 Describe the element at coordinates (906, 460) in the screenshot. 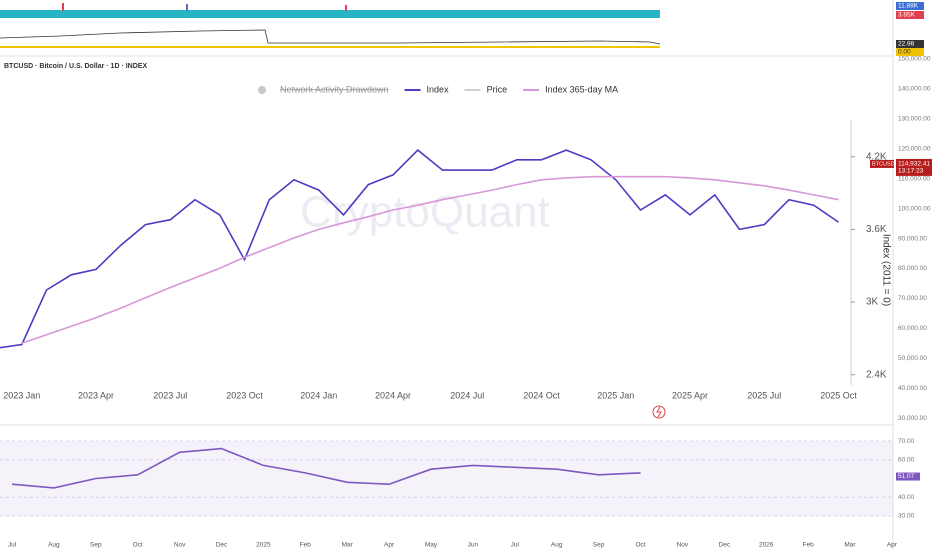

I see `y-tick-label: 60.00` at that location.